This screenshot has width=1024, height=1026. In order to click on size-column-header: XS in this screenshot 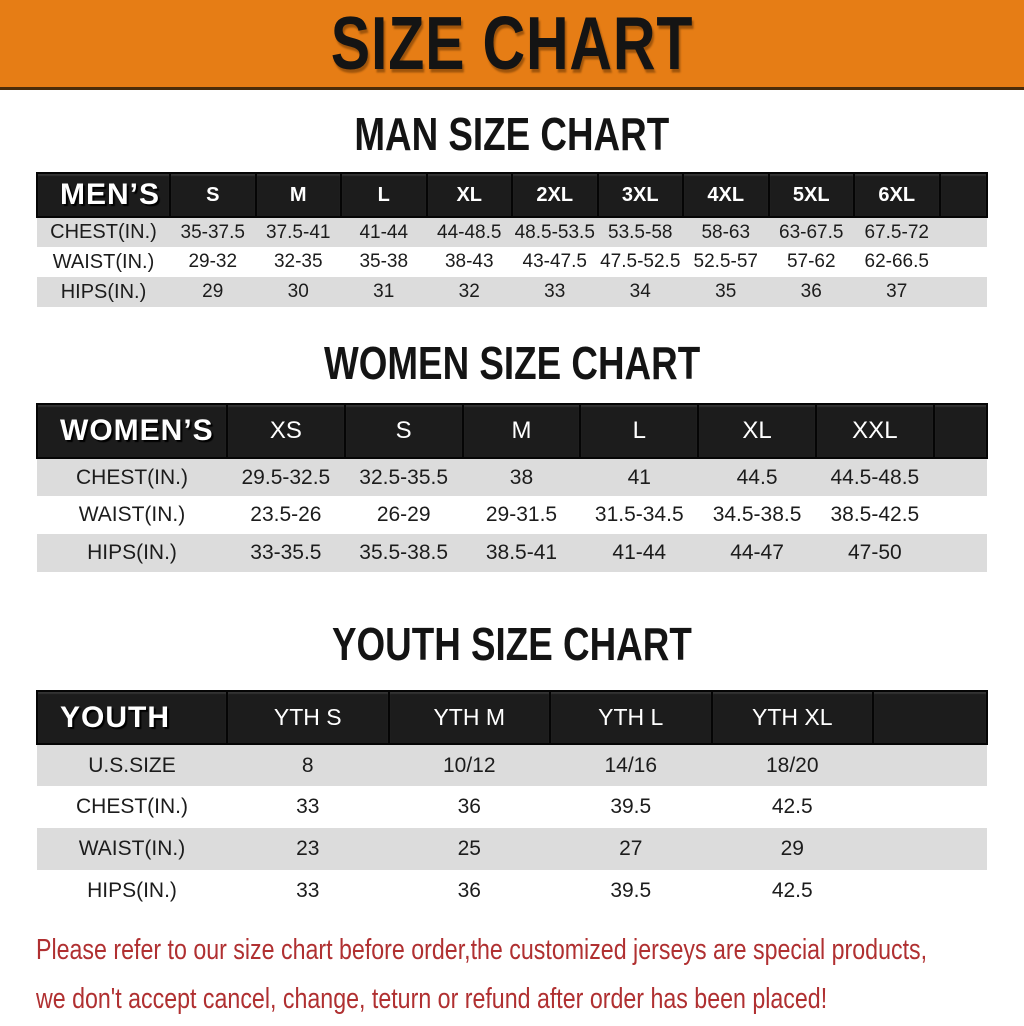, I will do `click(285, 431)`.